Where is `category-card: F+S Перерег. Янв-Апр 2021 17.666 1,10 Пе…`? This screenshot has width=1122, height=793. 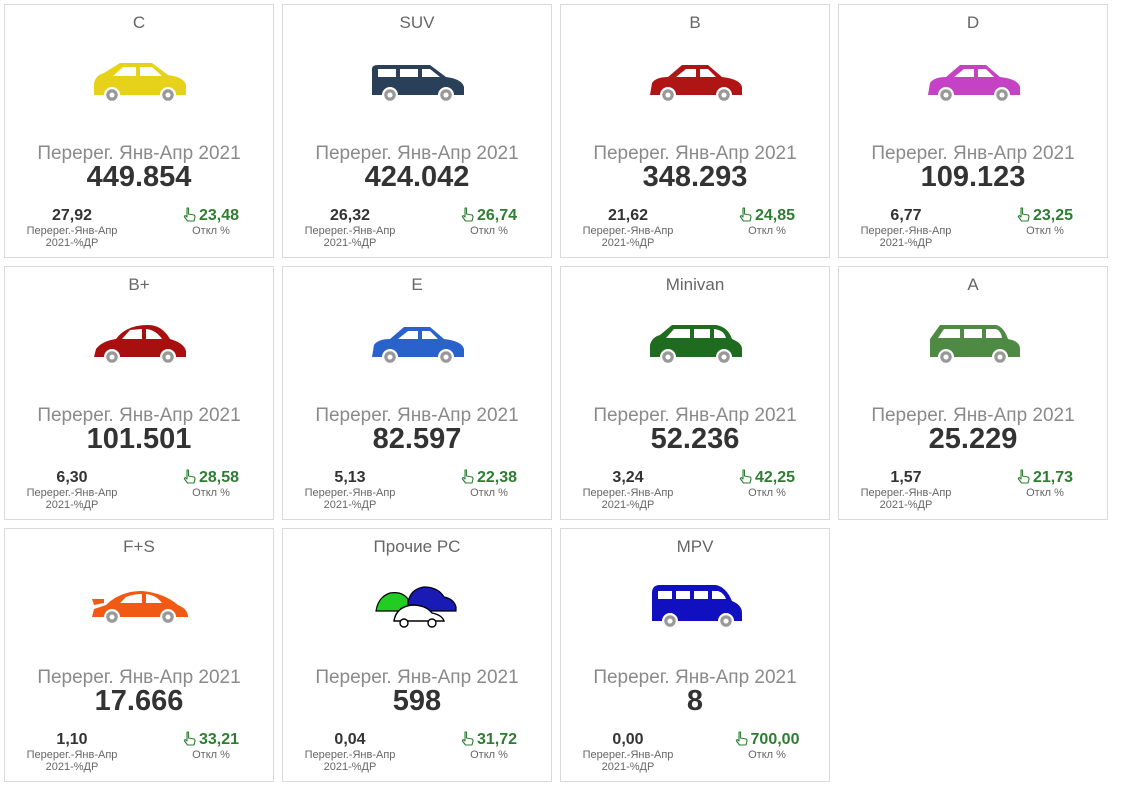
category-card: F+S Перерег. Янв-Апр 2021 17.666 1,10 Пе… is located at coordinates (139, 655).